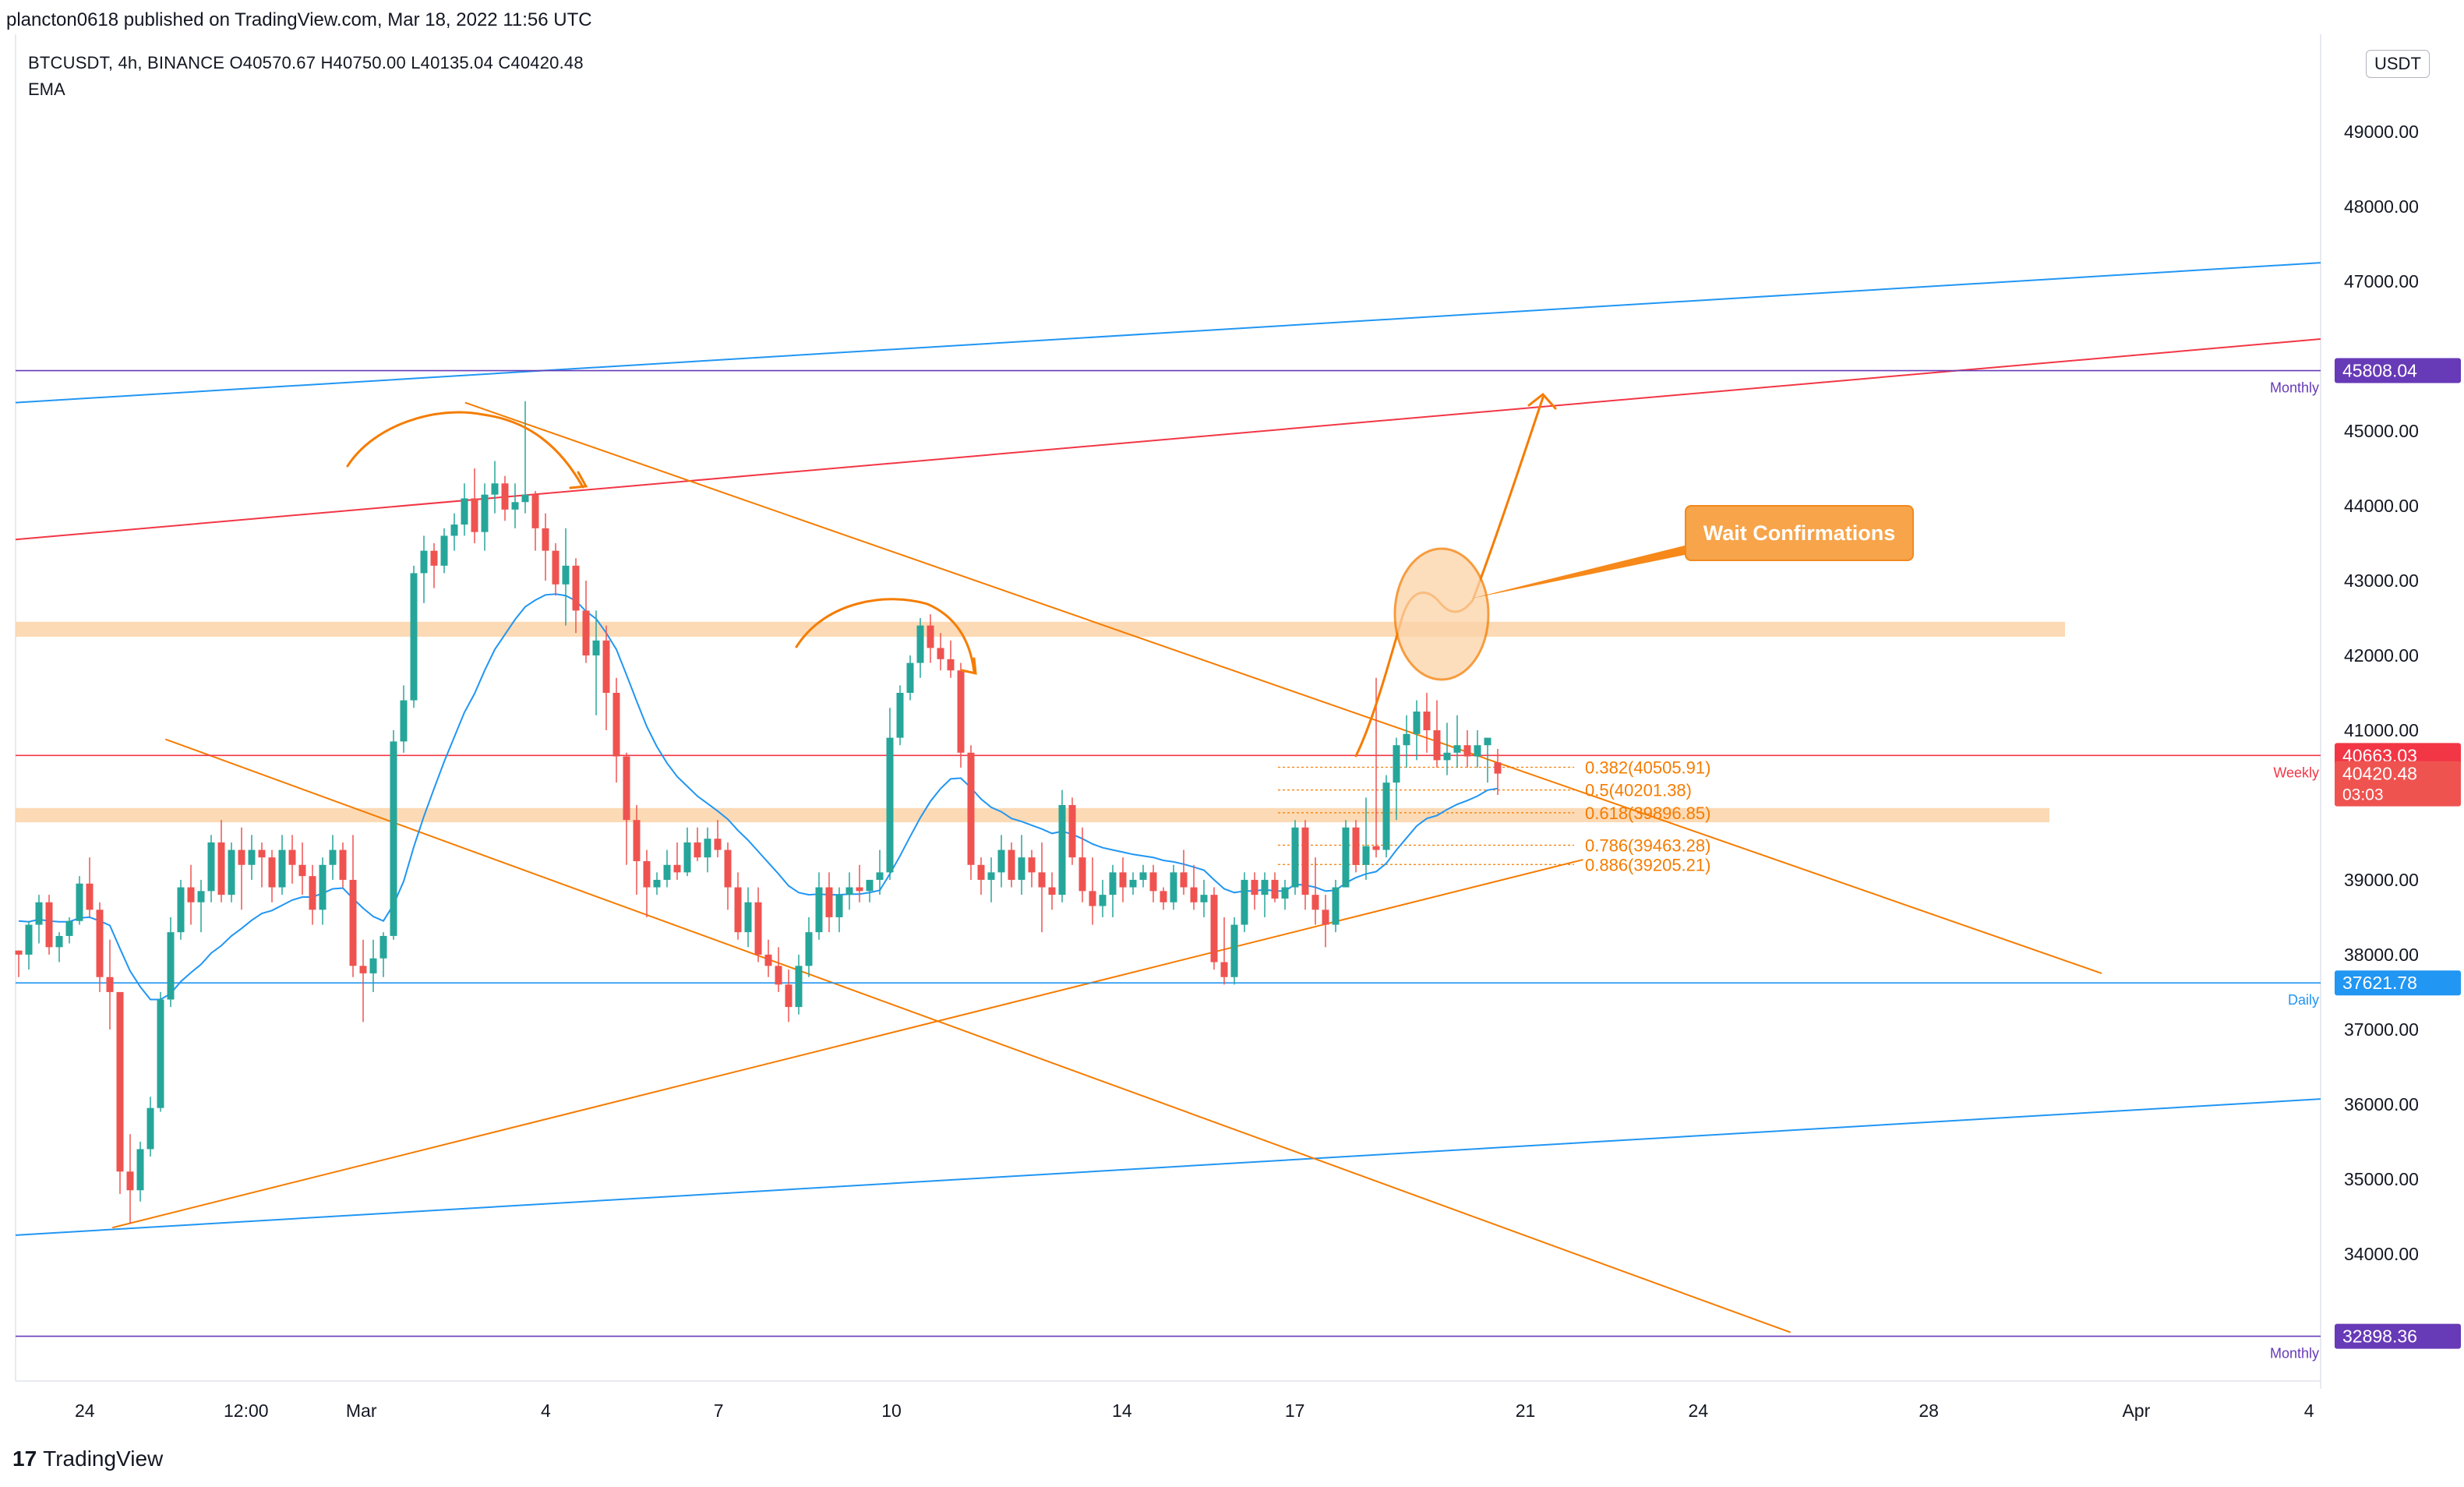  I want to click on ema-indicator-label: EMA, so click(46, 89).